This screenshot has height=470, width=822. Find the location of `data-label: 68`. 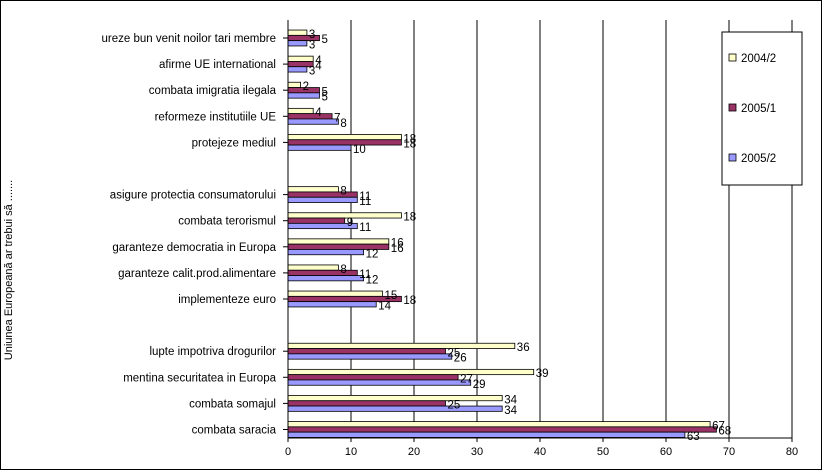

data-label: 68 is located at coordinates (724, 432).